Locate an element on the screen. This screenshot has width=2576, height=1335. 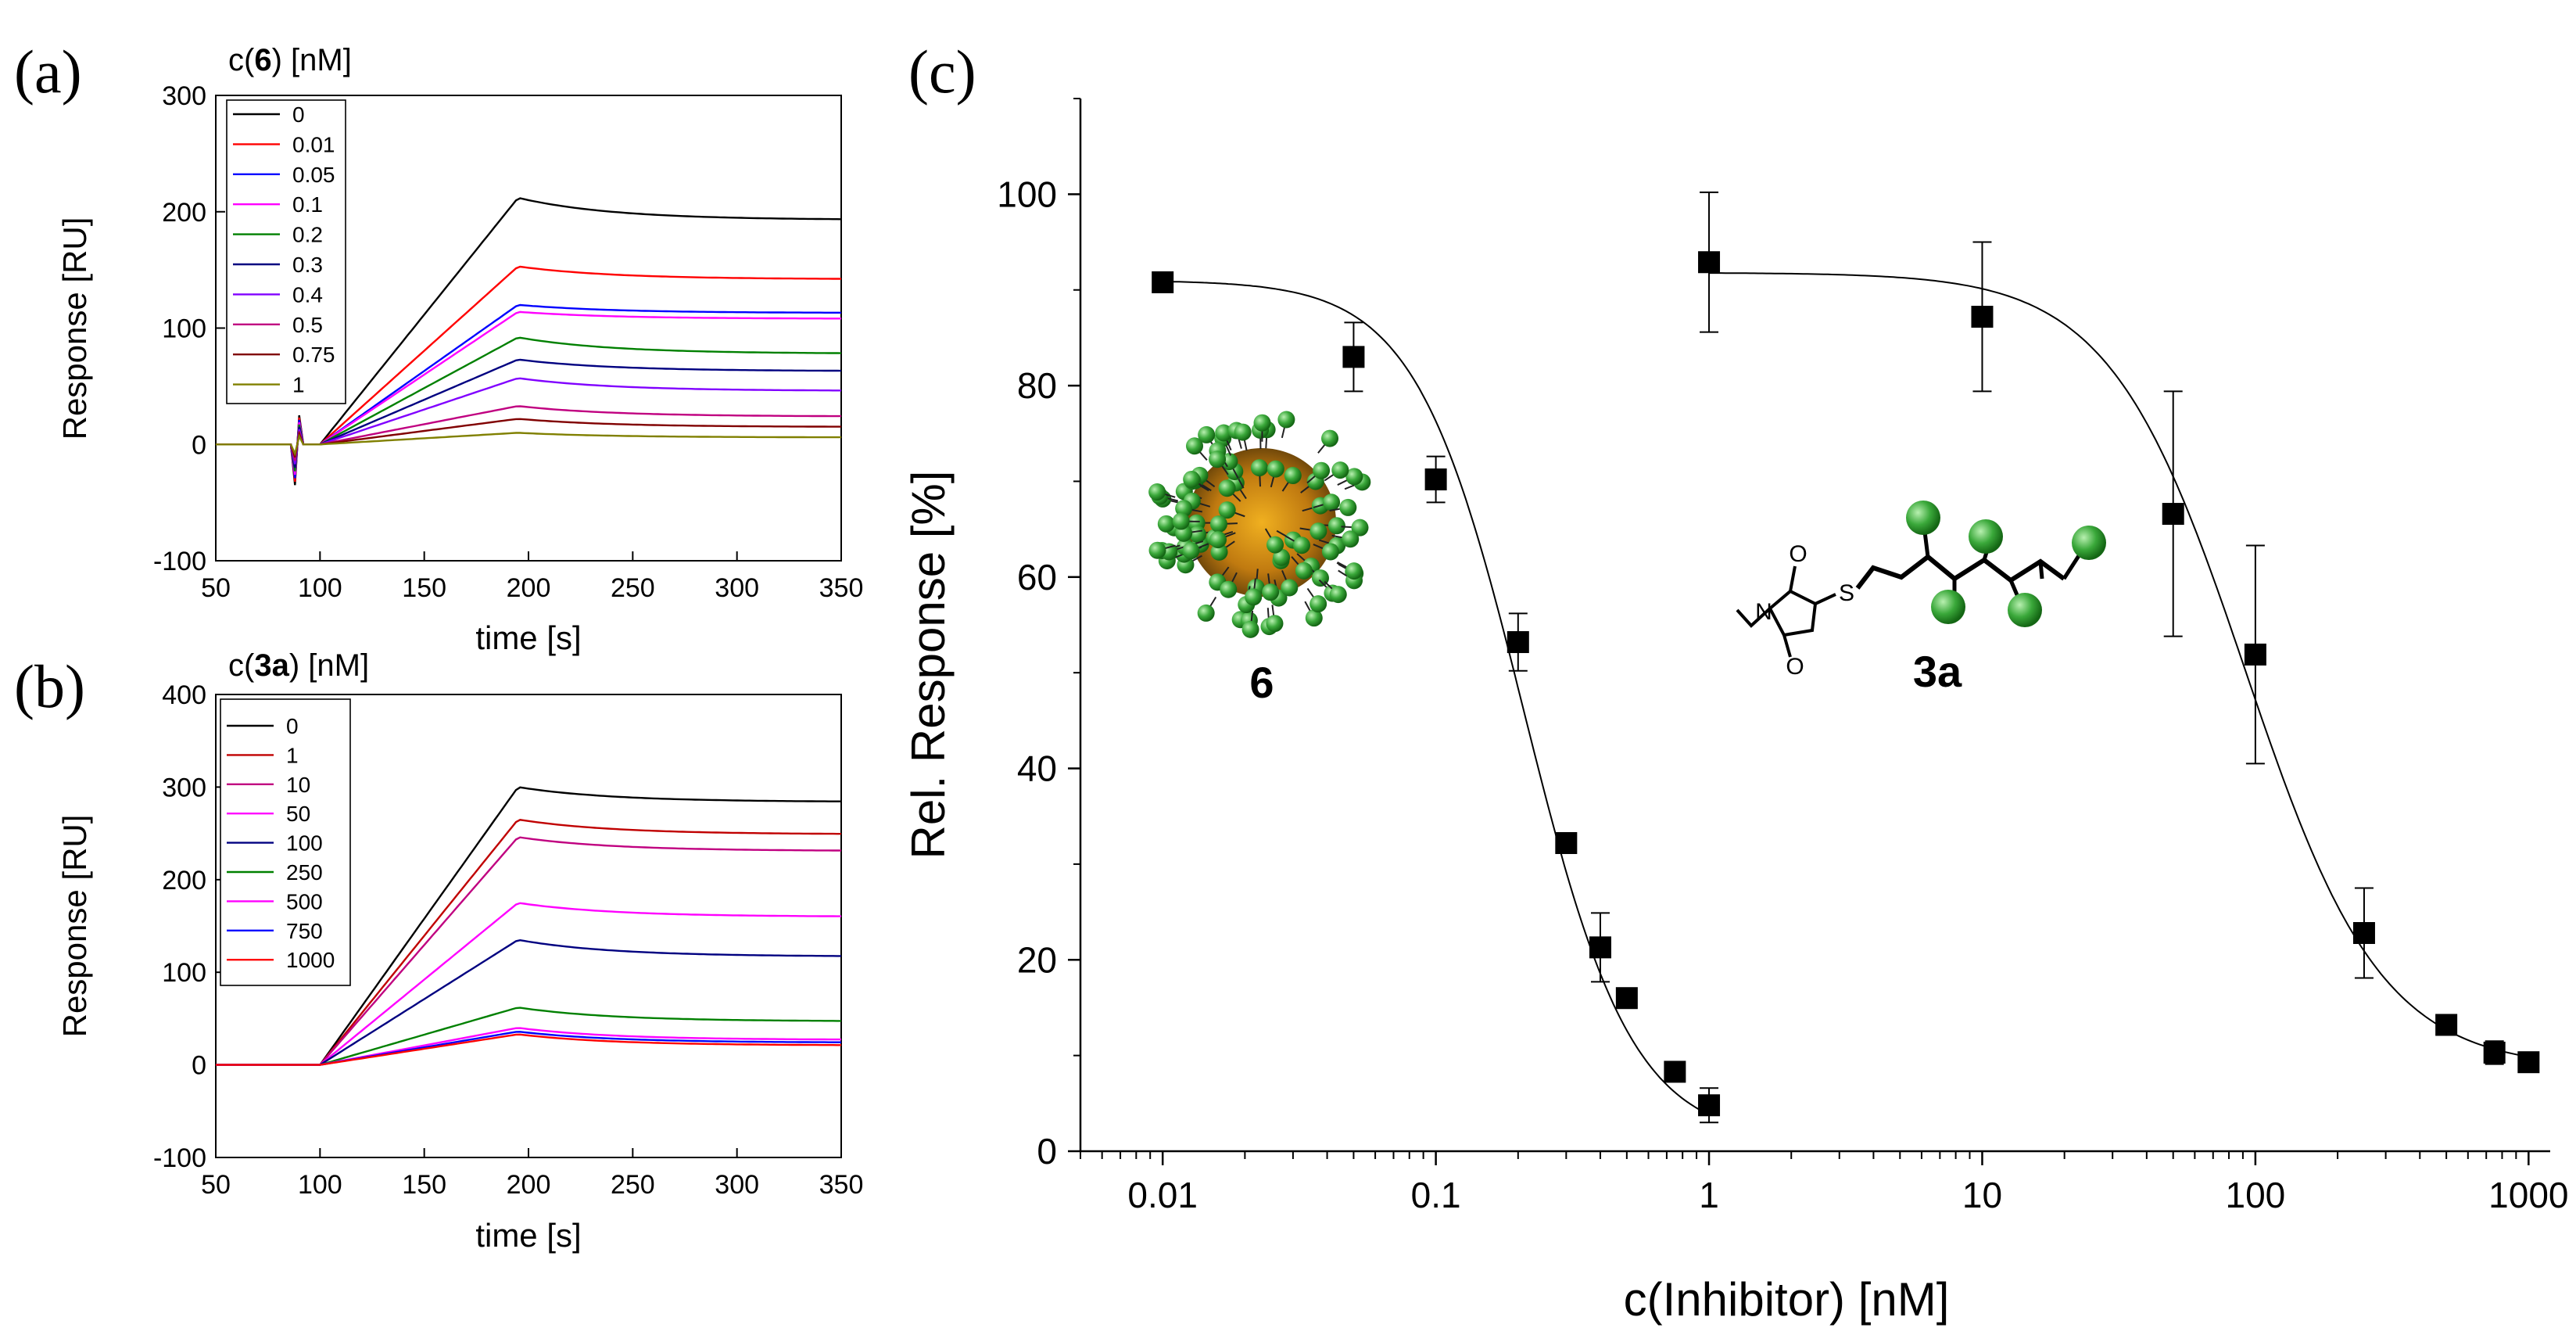
compound-3a-label: 3a is located at coordinates (1937, 671).